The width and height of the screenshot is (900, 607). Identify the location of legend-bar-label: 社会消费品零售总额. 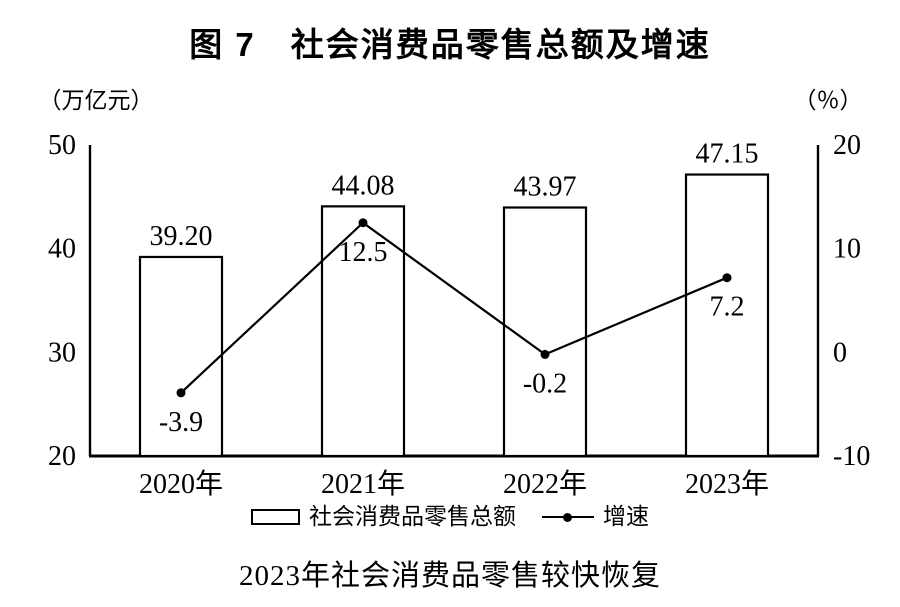
(412, 516).